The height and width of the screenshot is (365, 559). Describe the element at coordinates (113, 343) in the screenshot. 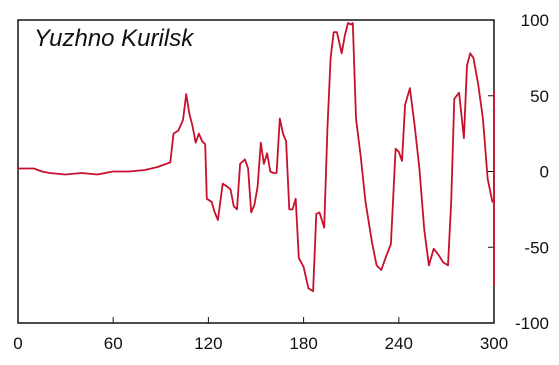

I see `x-tick-label: 60` at that location.